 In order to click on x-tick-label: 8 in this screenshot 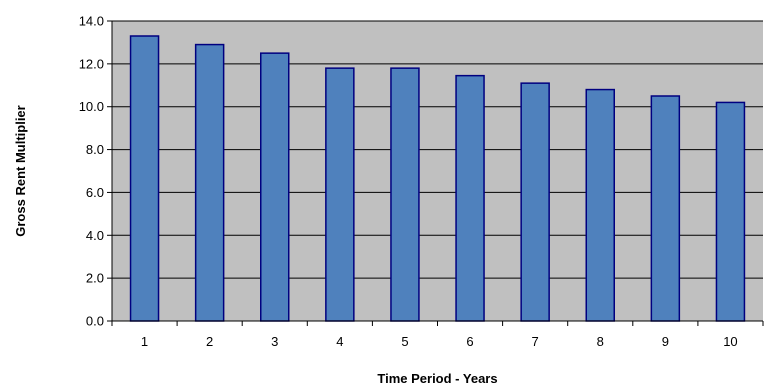, I will do `click(600, 341)`.